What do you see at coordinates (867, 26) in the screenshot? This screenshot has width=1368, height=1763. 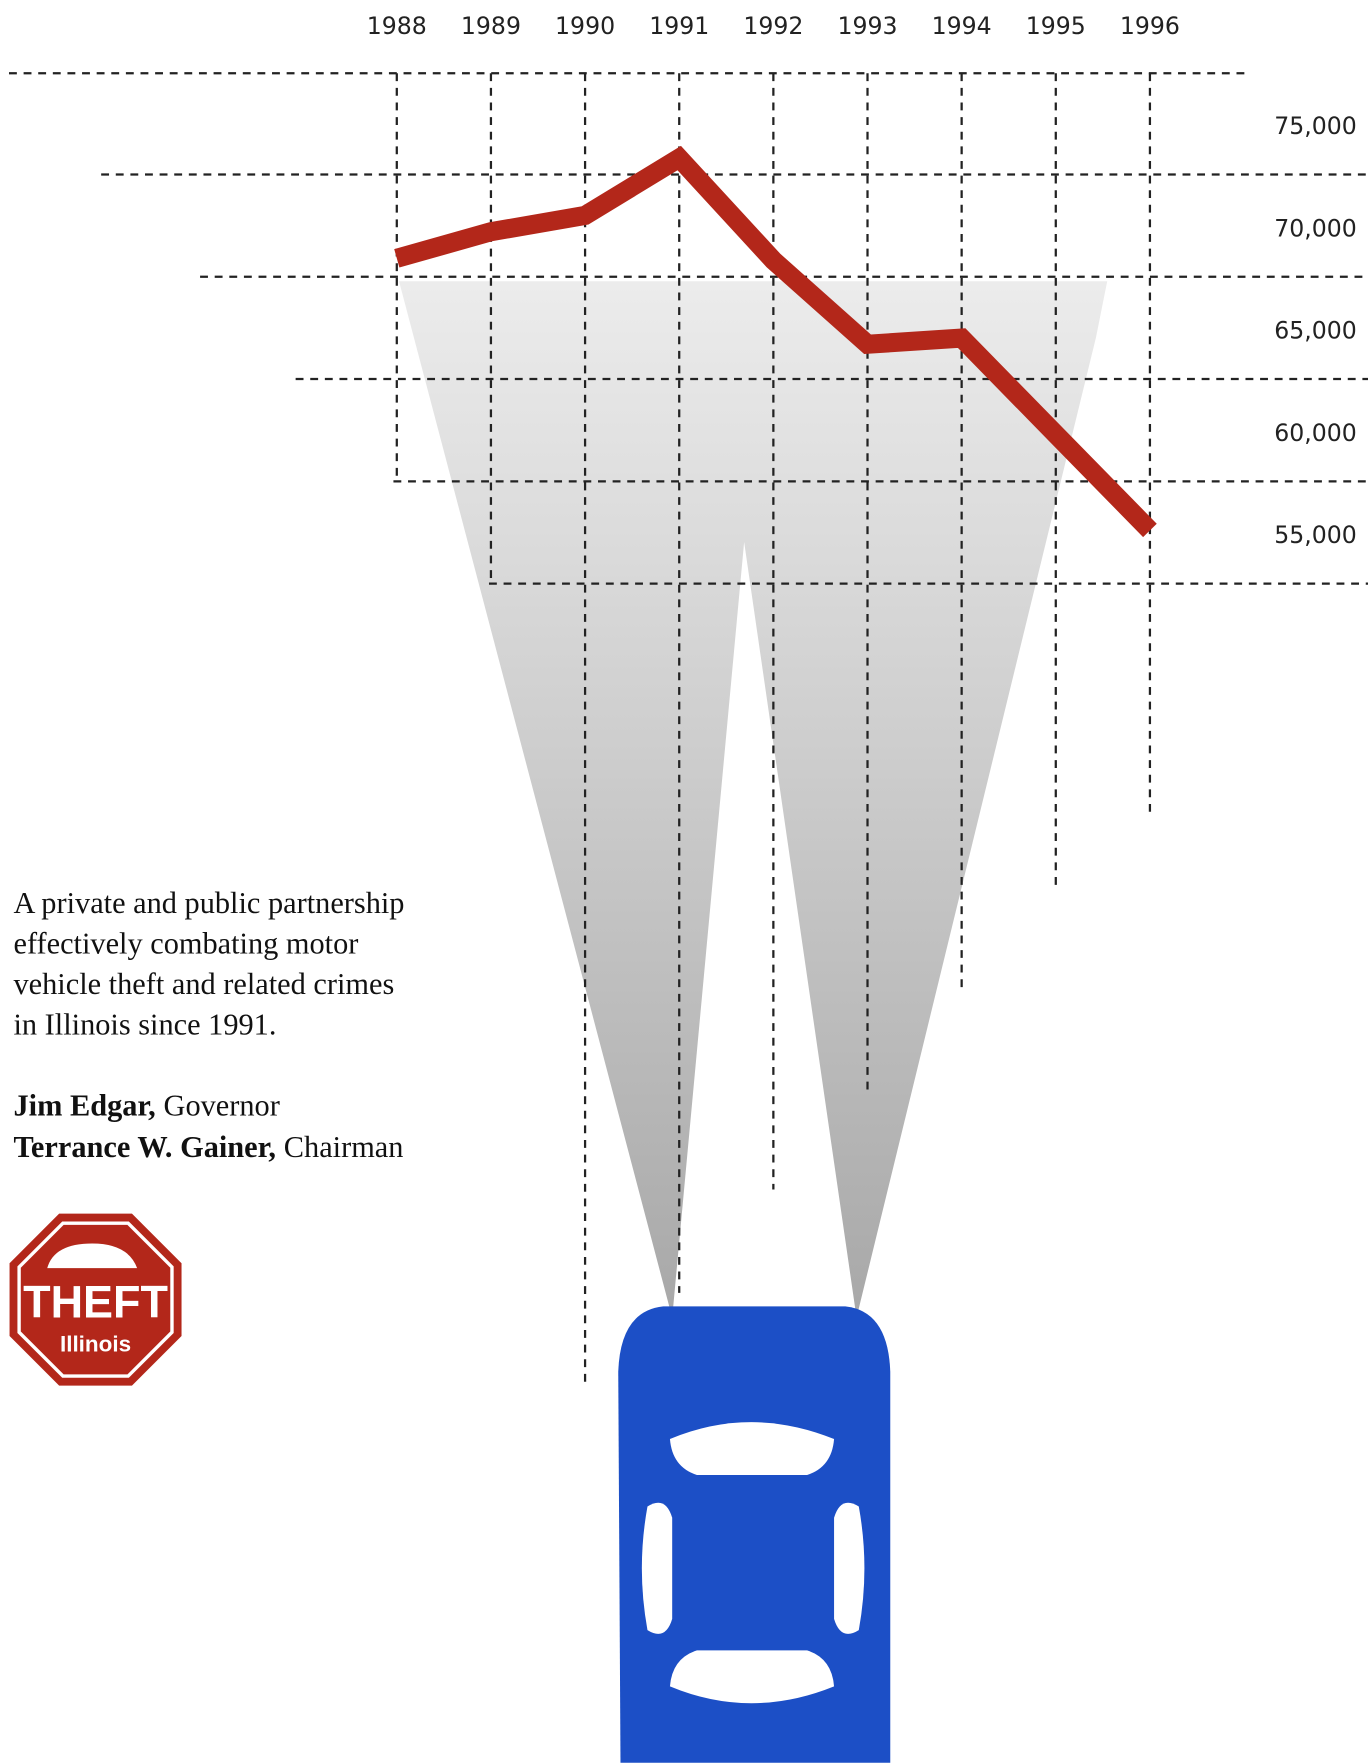 I see `x-tick-label: 1993` at bounding box center [867, 26].